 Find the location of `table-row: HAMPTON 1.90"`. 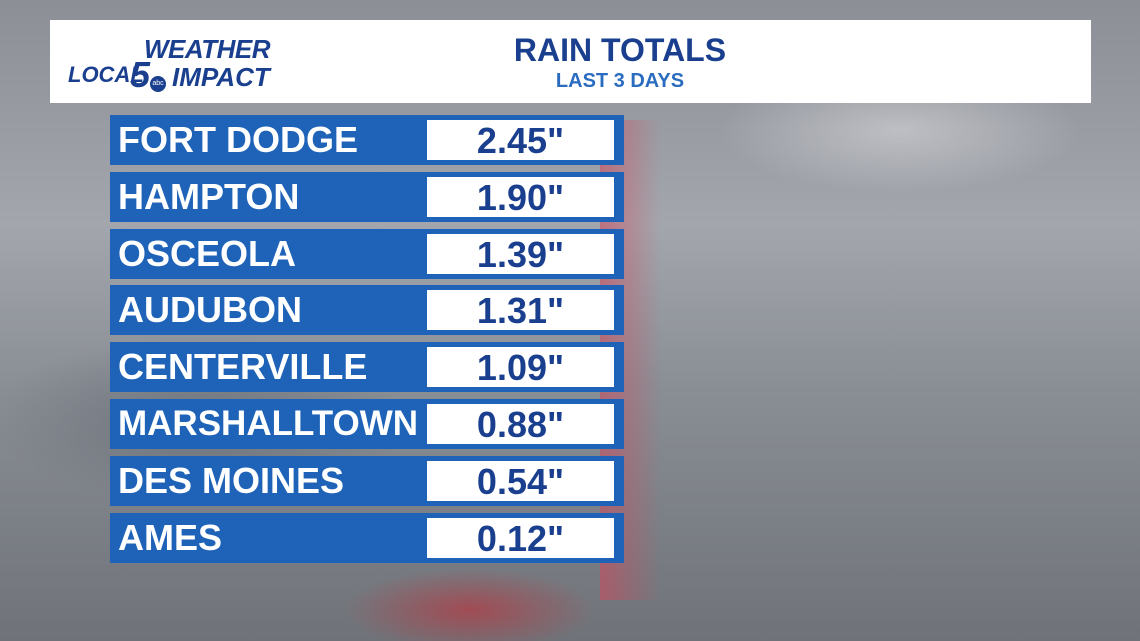

table-row: HAMPTON 1.90" is located at coordinates (367, 196).